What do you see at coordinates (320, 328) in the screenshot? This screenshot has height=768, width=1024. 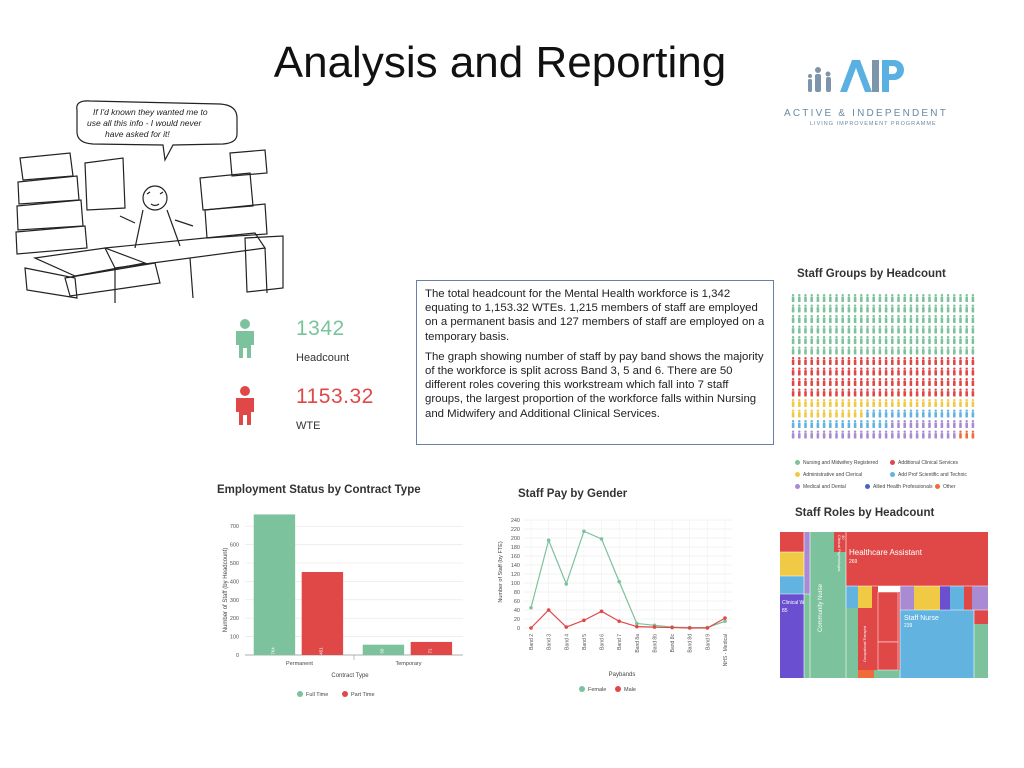 I see `headcount-value: 1342` at bounding box center [320, 328].